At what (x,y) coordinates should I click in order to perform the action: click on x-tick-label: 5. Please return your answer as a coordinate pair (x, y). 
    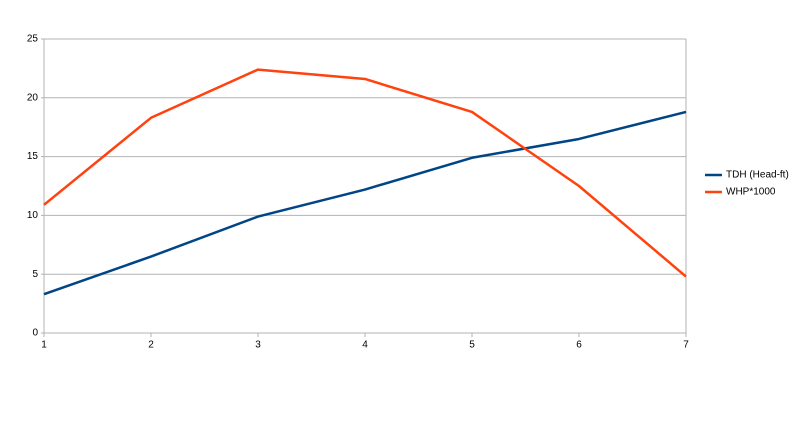
    Looking at the image, I should click on (472, 345).